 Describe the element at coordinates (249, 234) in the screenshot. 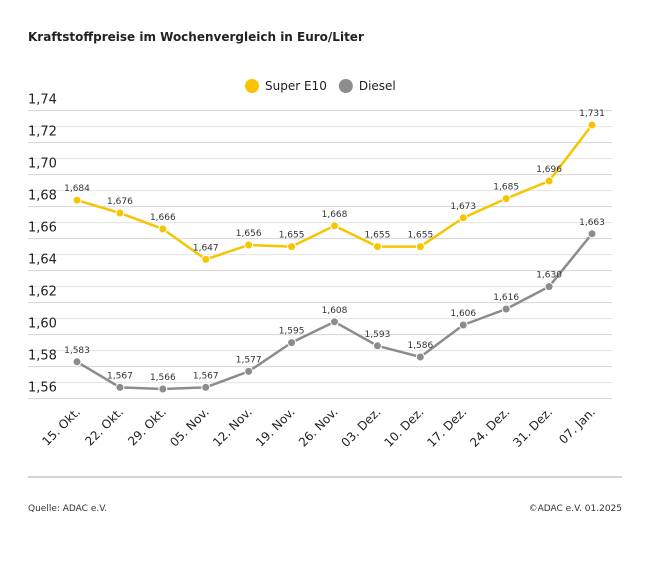

I see `value-label: 1,656` at that location.